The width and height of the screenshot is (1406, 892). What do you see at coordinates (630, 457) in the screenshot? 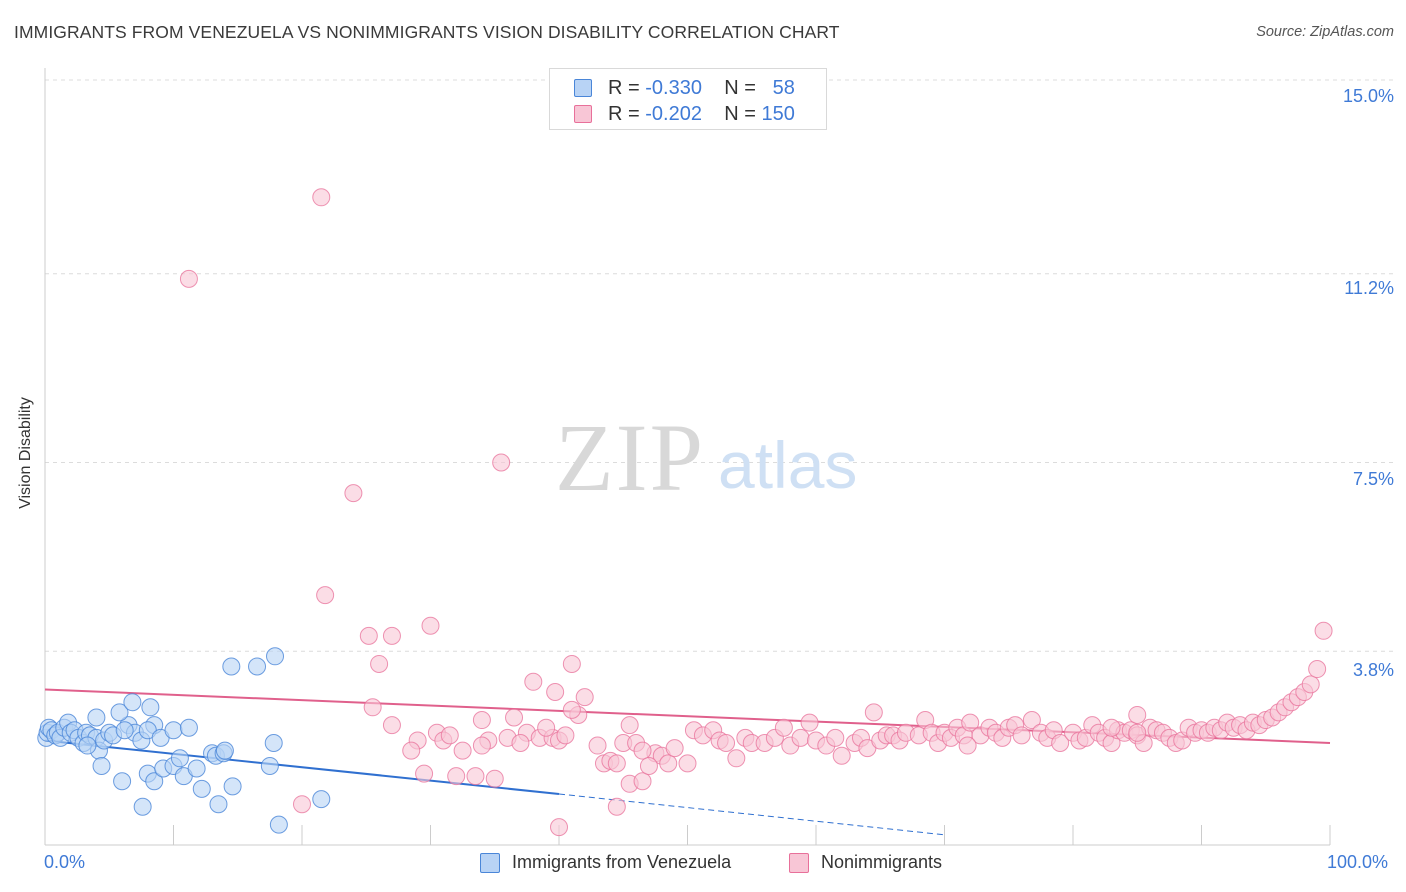
I see `watermark-zip: ZIP` at bounding box center [630, 457].